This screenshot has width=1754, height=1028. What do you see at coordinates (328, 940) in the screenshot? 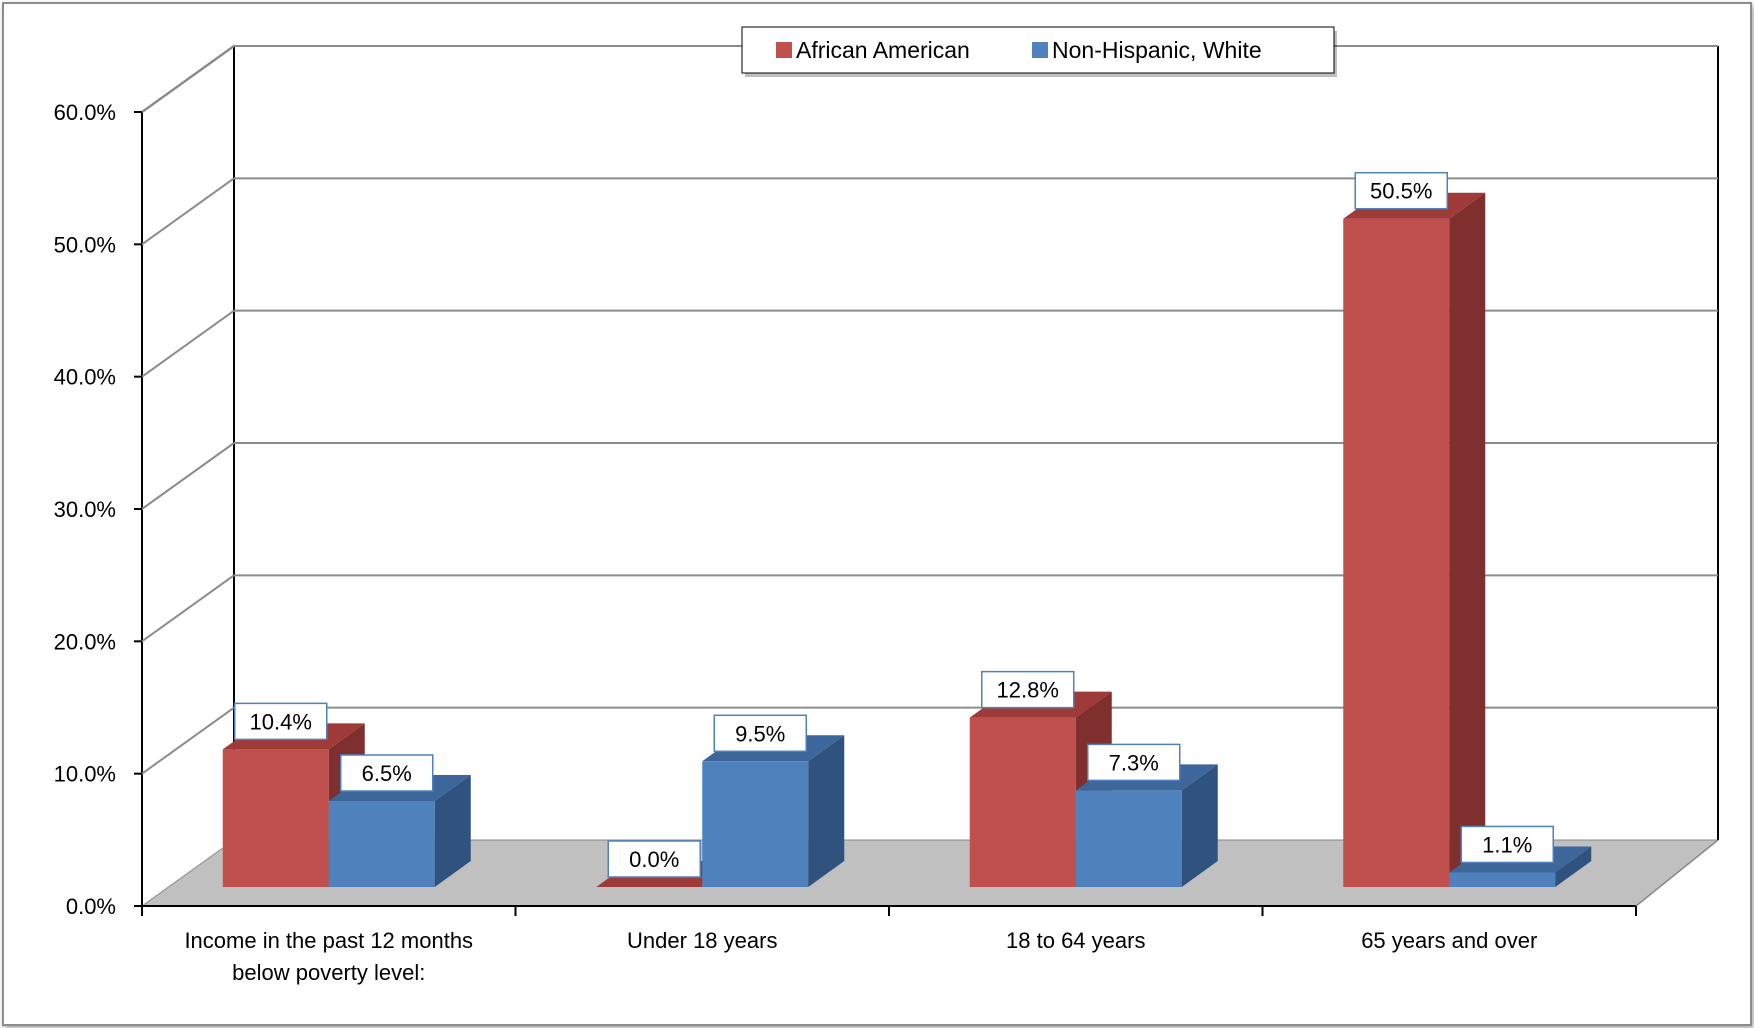
I see `category-label: Income in the past 12 months` at bounding box center [328, 940].